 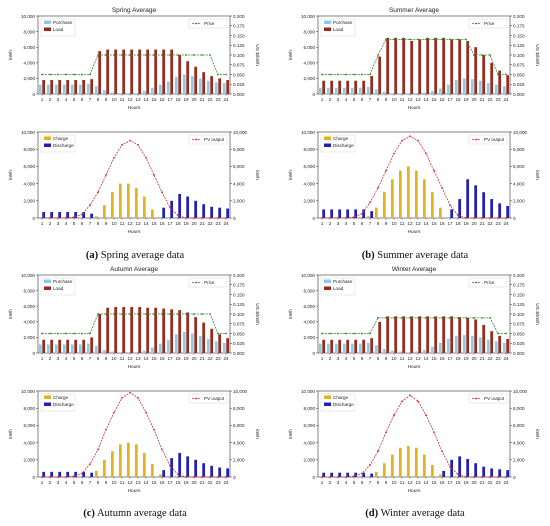 What do you see at coordinates (327, 22) in the screenshot?
I see `legend-swatch` at bounding box center [327, 22].